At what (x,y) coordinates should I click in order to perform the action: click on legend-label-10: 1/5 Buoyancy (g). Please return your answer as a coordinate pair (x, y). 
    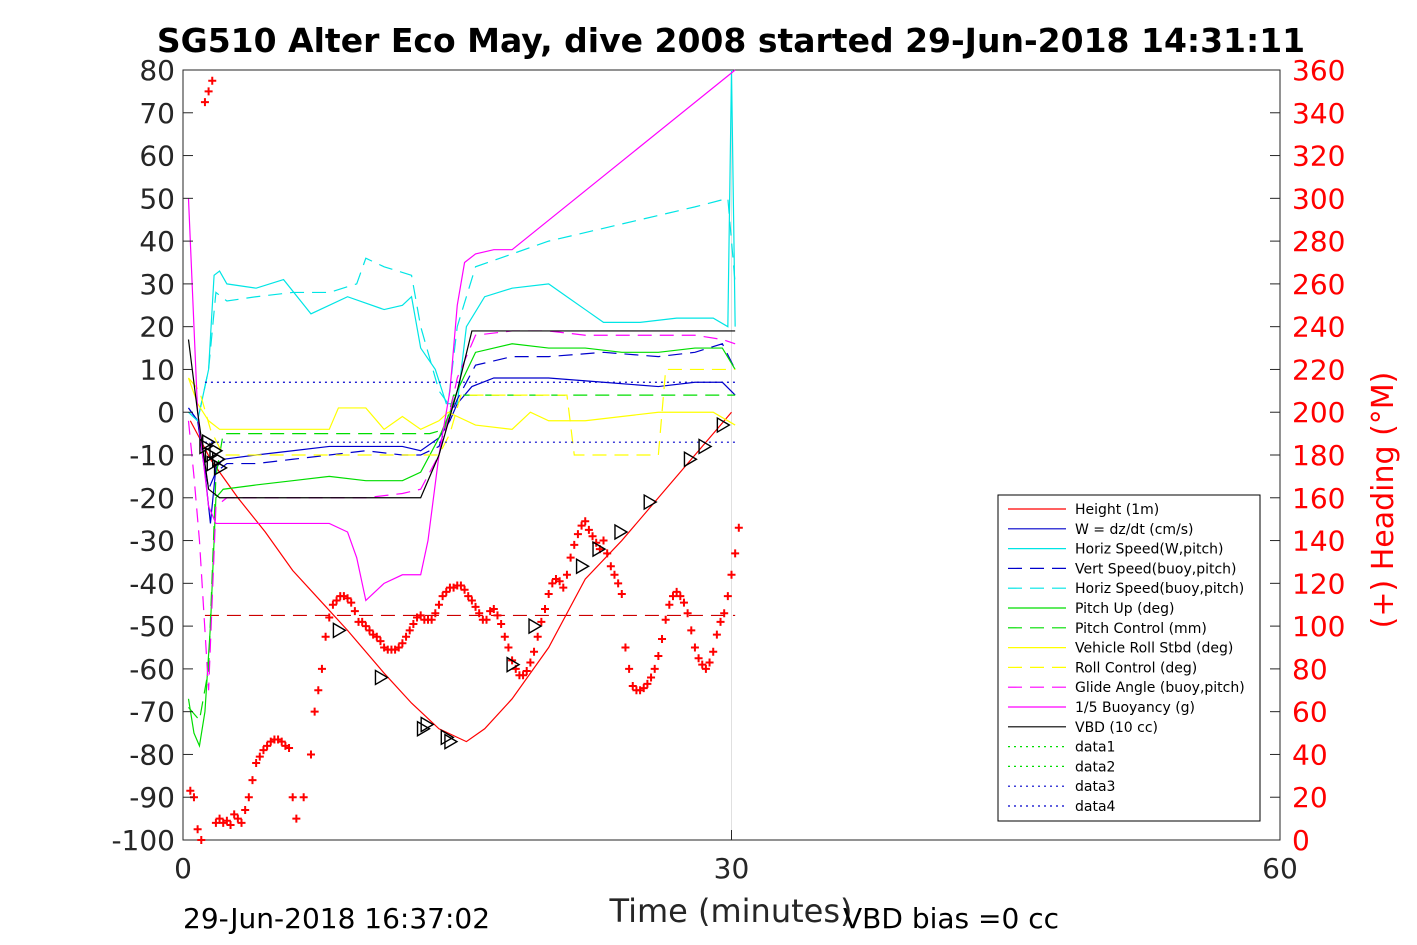
    Looking at the image, I should click on (1135, 708).